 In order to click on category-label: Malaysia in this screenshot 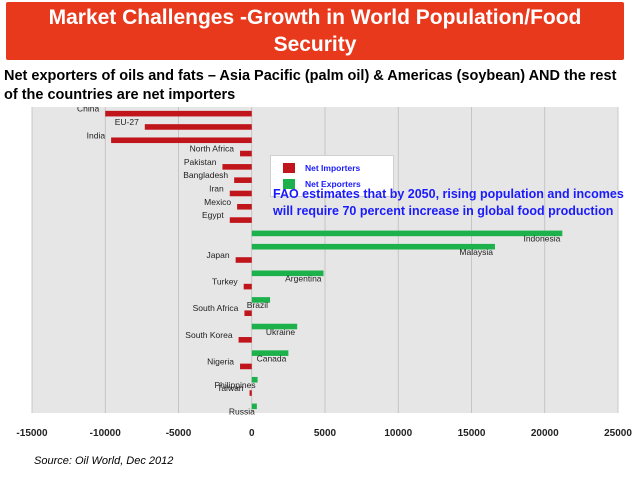, I will do `click(476, 252)`.